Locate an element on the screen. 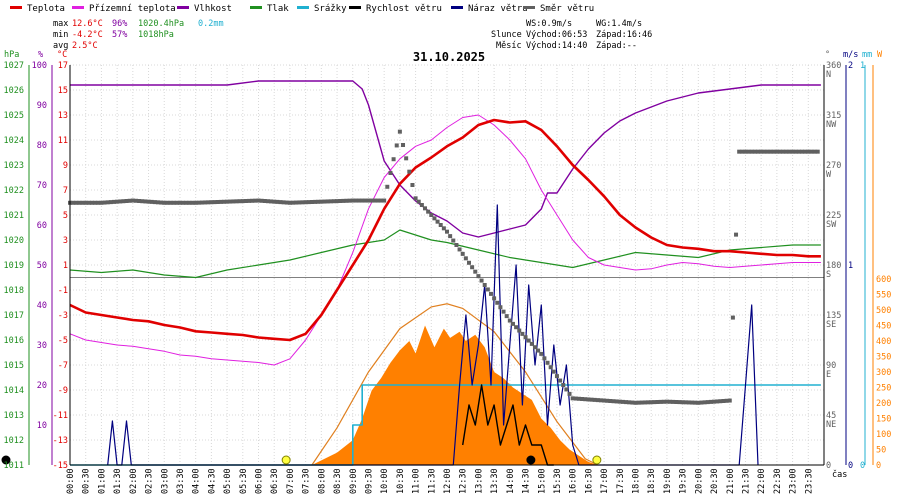 Image resolution: width=900 pixels, height=500 pixels. humidity-tick-label: 40 is located at coordinates (42, 306).